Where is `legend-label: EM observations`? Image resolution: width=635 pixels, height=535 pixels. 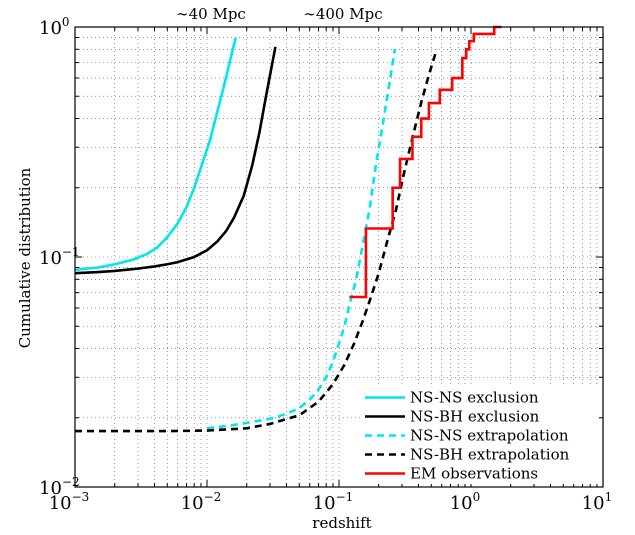 legend-label: EM observations is located at coordinates (474, 474).